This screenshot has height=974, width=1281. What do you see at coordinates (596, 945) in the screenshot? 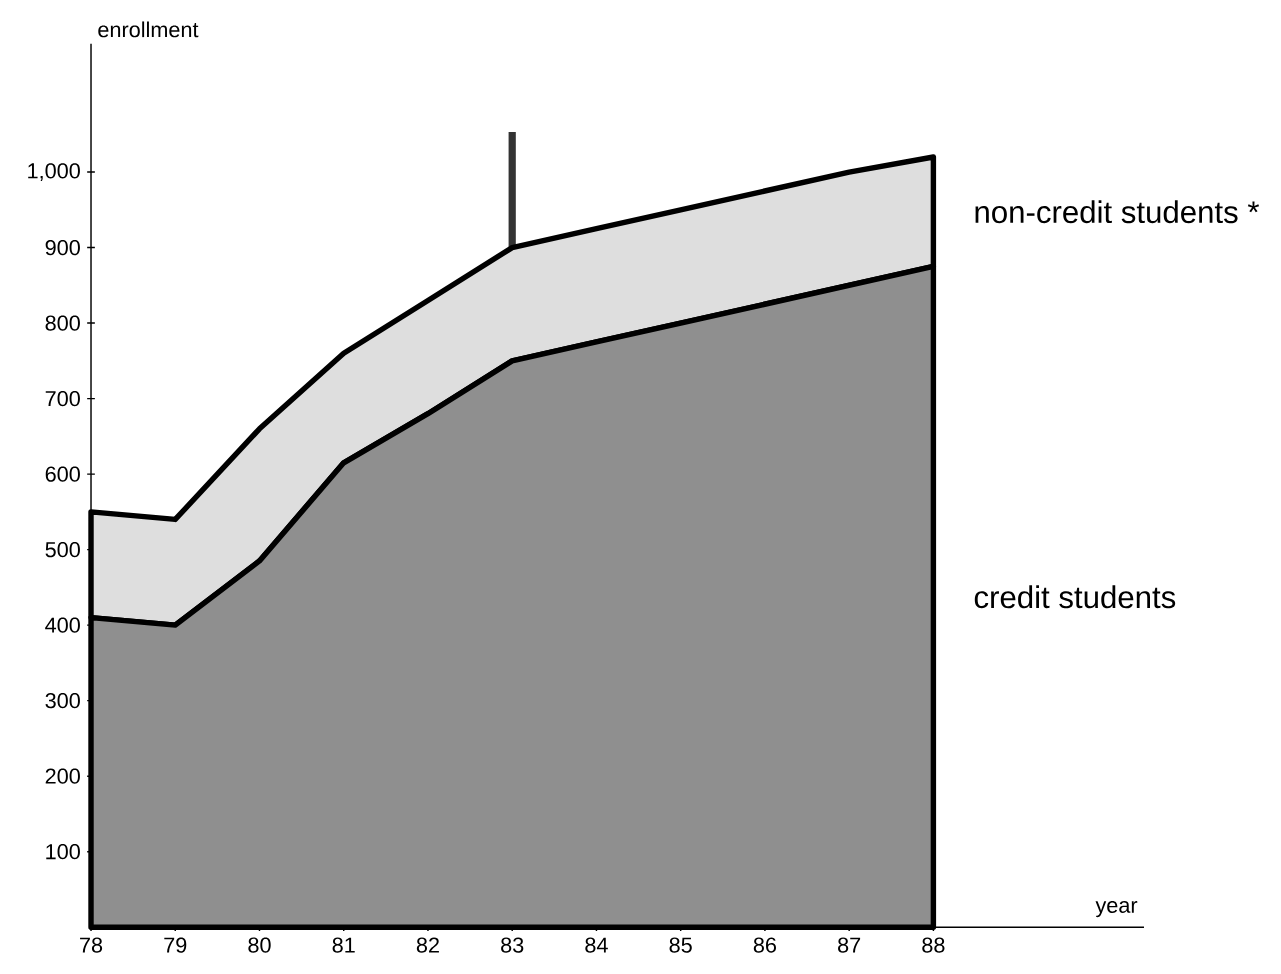
I see `x-tick-label: 84` at bounding box center [596, 945].